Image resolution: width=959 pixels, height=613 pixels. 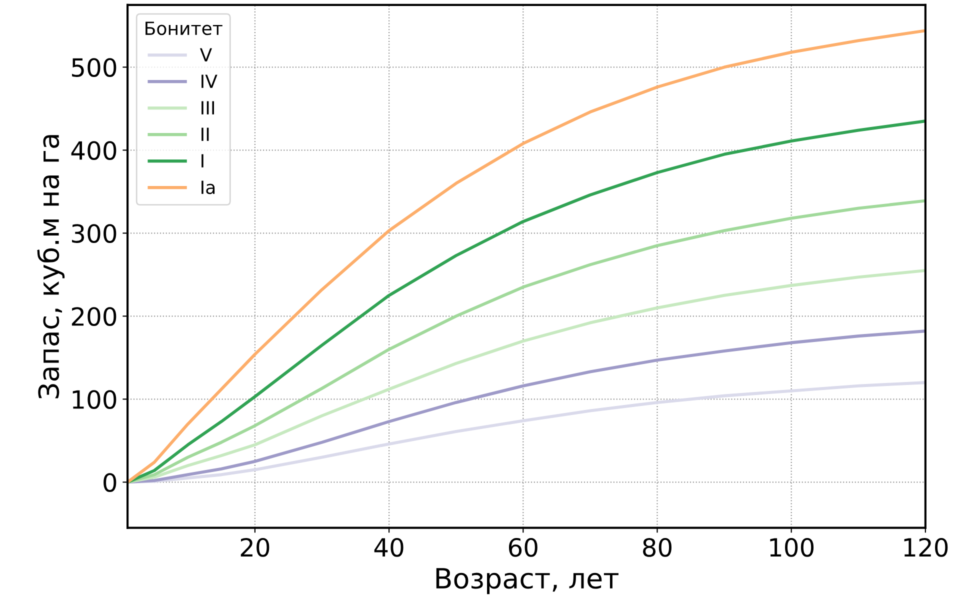 What do you see at coordinates (203, 161) in the screenshot?
I see `legend-label: I` at bounding box center [203, 161].